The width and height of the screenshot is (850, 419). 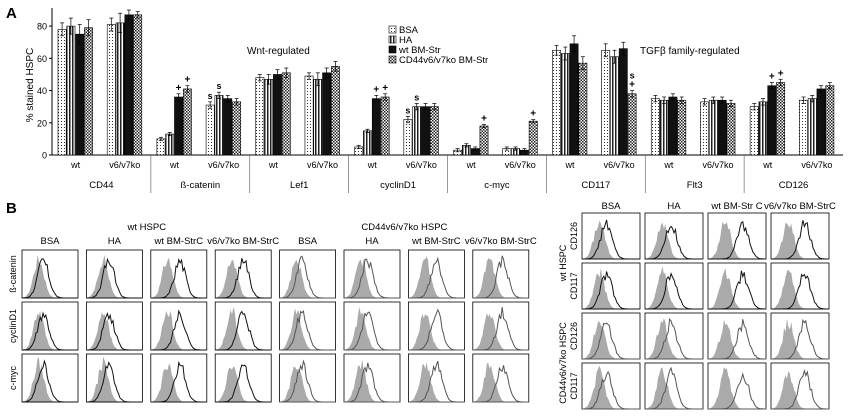 What do you see at coordinates (421, 165) in the screenshot?
I see `x-sublabel: v6/v7ko` at bounding box center [421, 165].